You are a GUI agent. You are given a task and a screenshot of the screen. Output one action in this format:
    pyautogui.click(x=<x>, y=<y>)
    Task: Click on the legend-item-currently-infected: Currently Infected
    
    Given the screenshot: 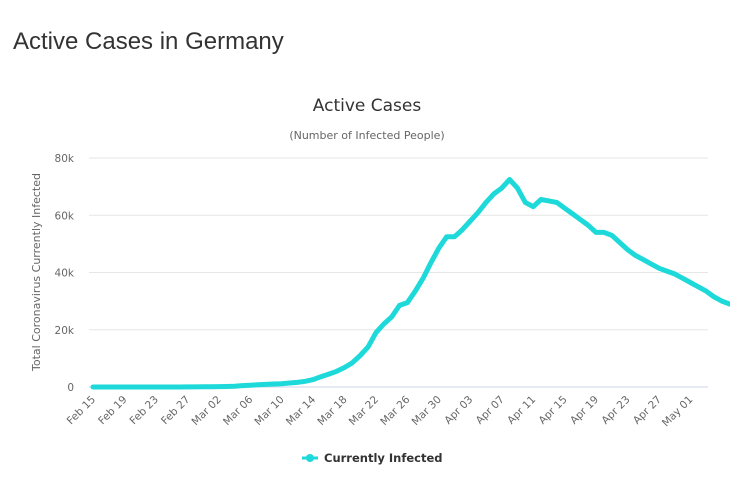 What is the action you would take?
    pyautogui.click(x=383, y=458)
    